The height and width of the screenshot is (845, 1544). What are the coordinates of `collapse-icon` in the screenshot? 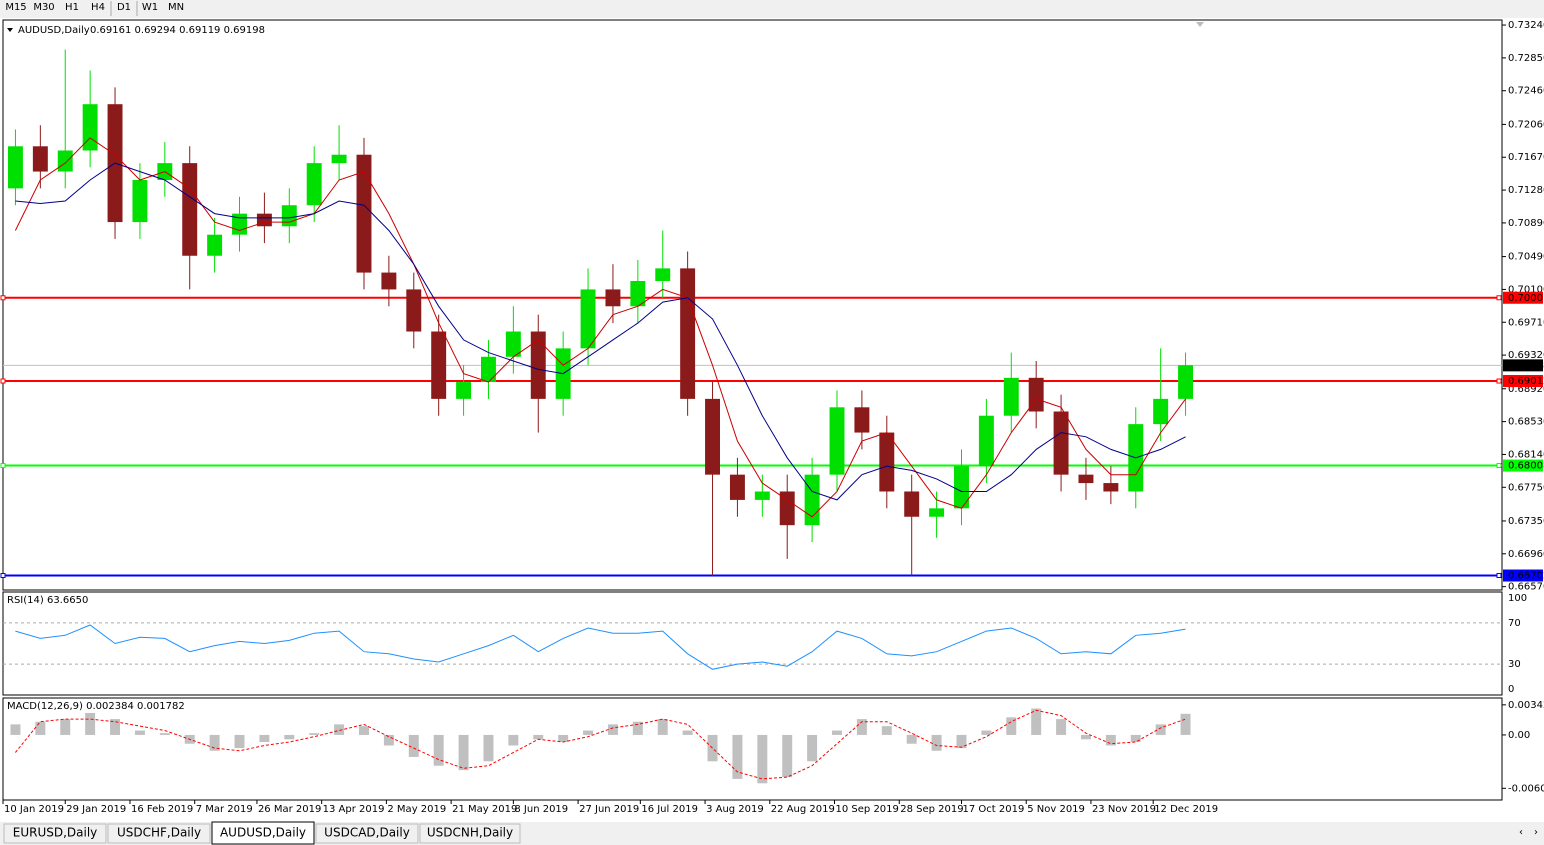 It's located at (10, 30).